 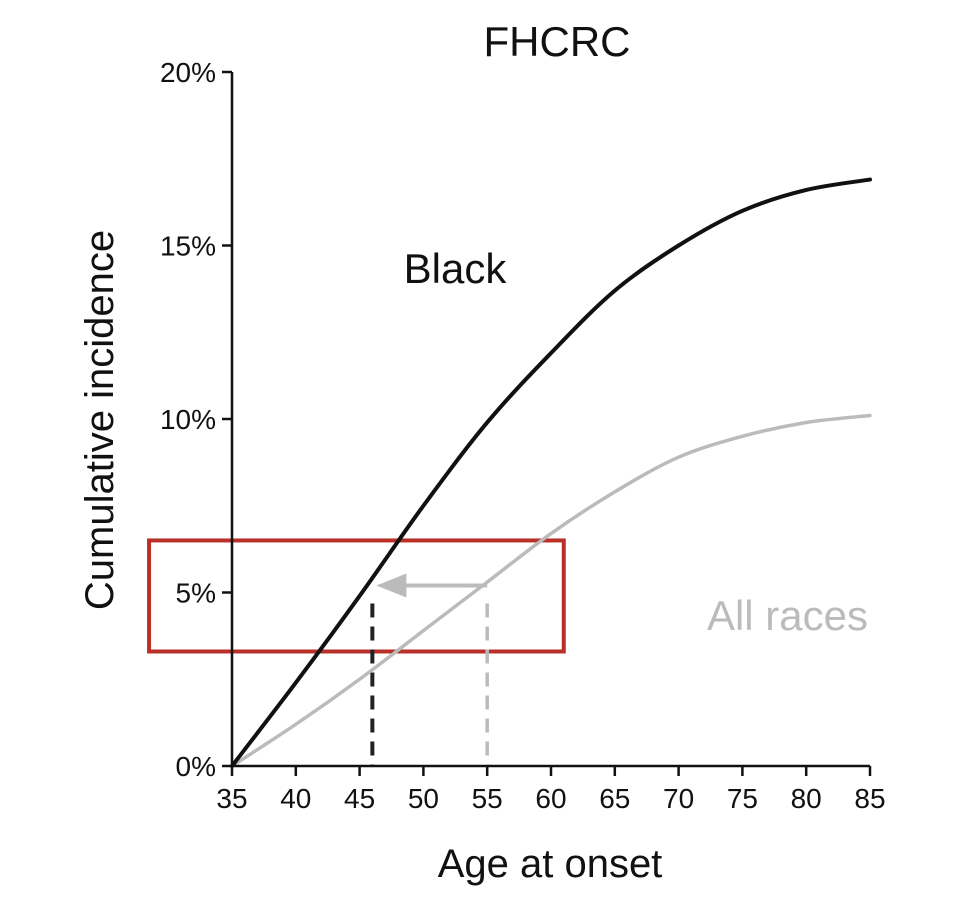 I want to click on y-tick-label-10: 10%, so click(x=188, y=419).